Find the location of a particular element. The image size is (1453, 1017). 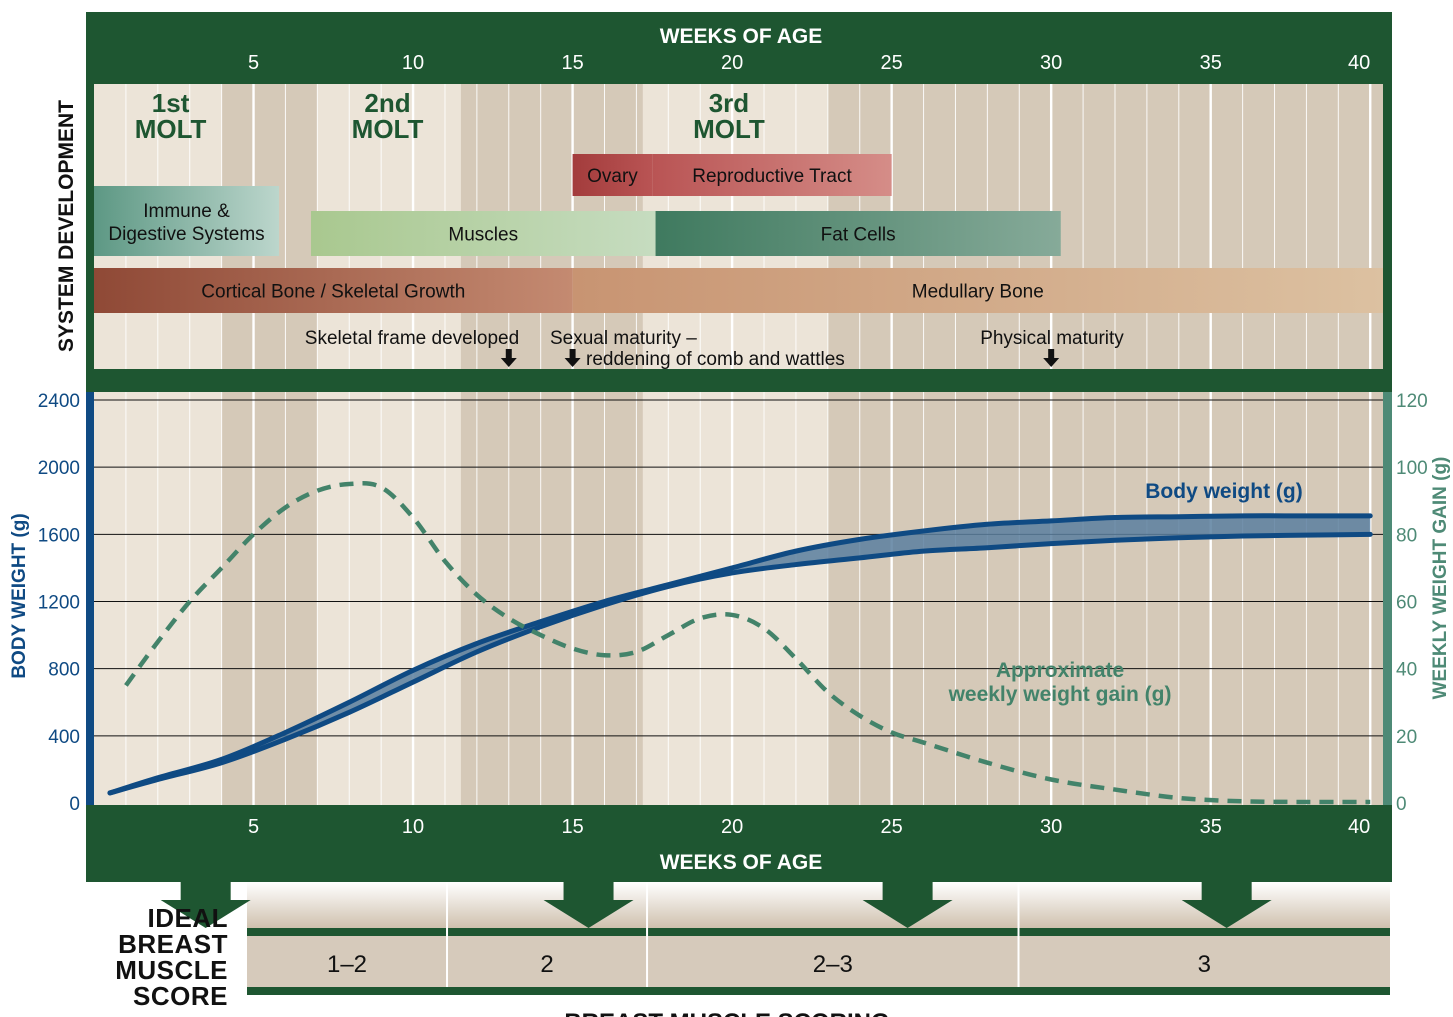

score-row-background is located at coordinates (818, 961).